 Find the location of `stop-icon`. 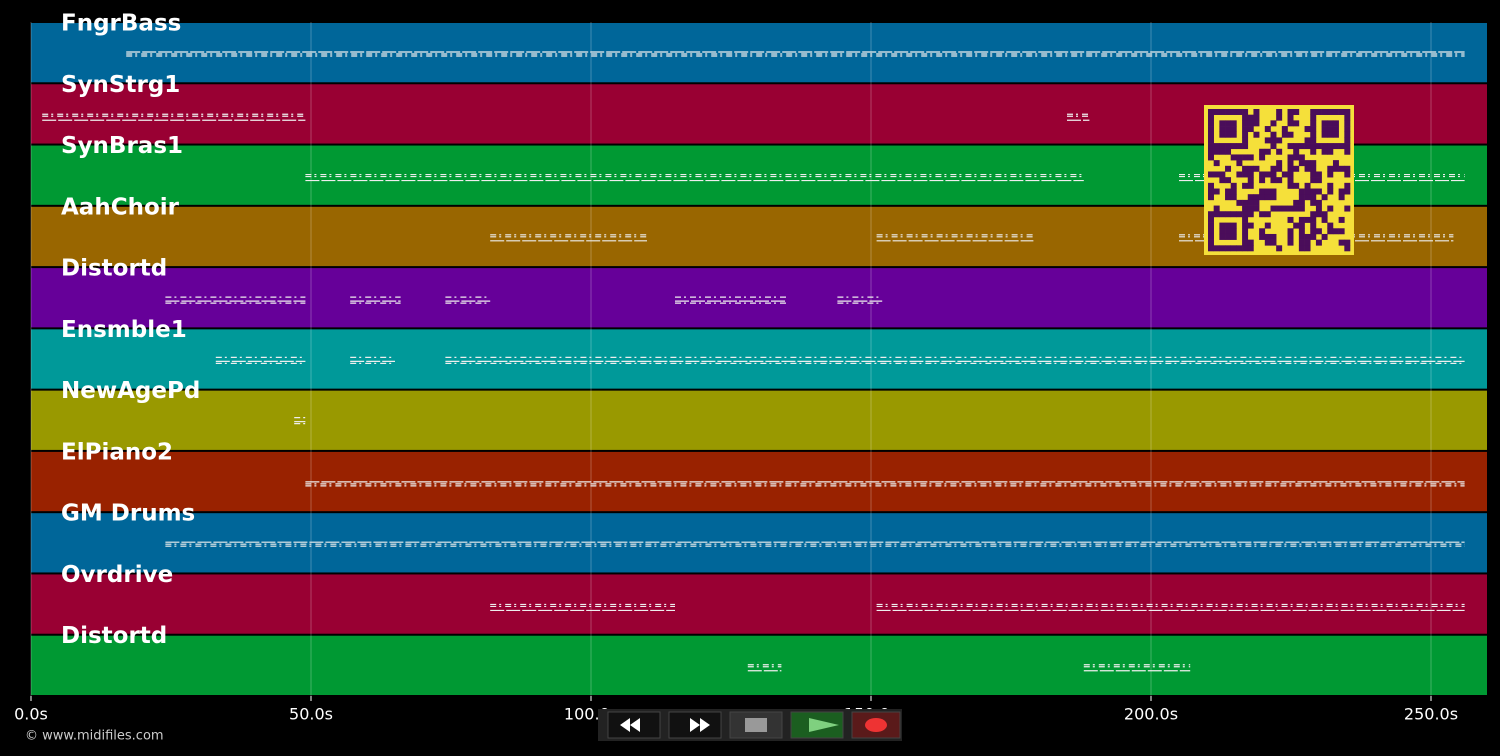

stop-icon is located at coordinates (756, 725).